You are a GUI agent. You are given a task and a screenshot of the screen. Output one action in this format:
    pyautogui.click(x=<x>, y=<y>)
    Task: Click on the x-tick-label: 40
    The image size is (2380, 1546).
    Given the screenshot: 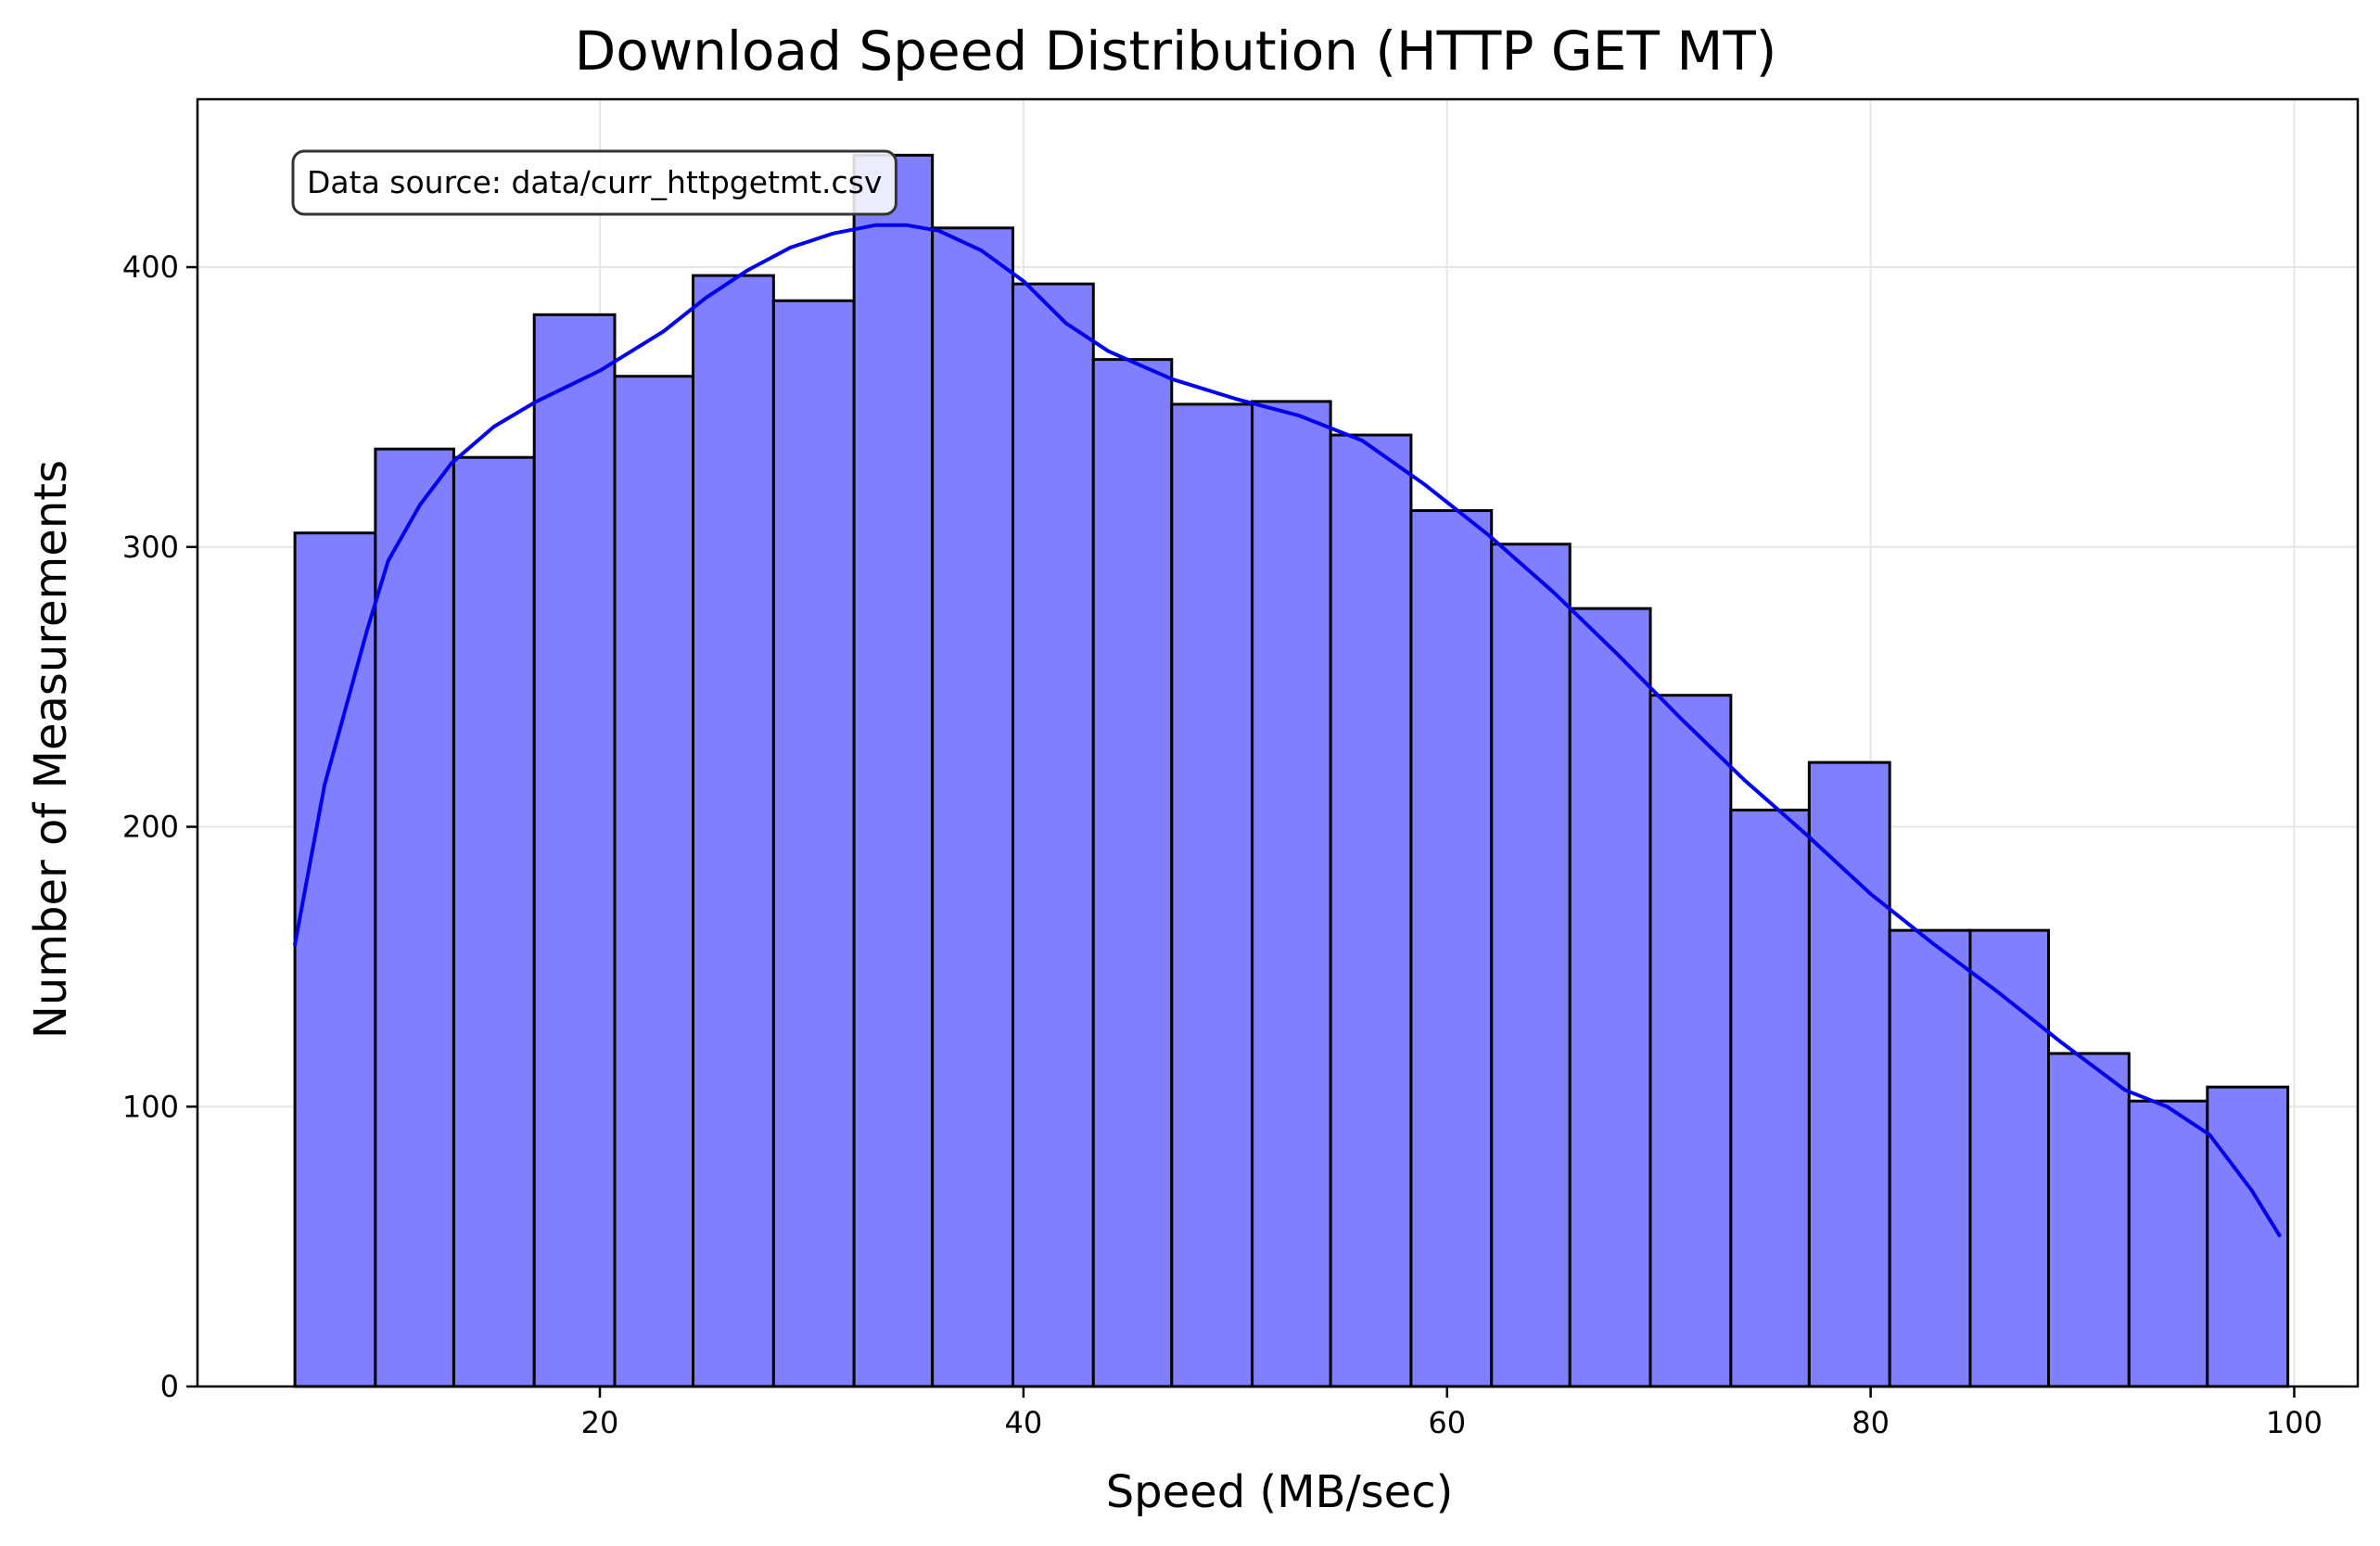 What is the action you would take?
    pyautogui.click(x=1024, y=1422)
    